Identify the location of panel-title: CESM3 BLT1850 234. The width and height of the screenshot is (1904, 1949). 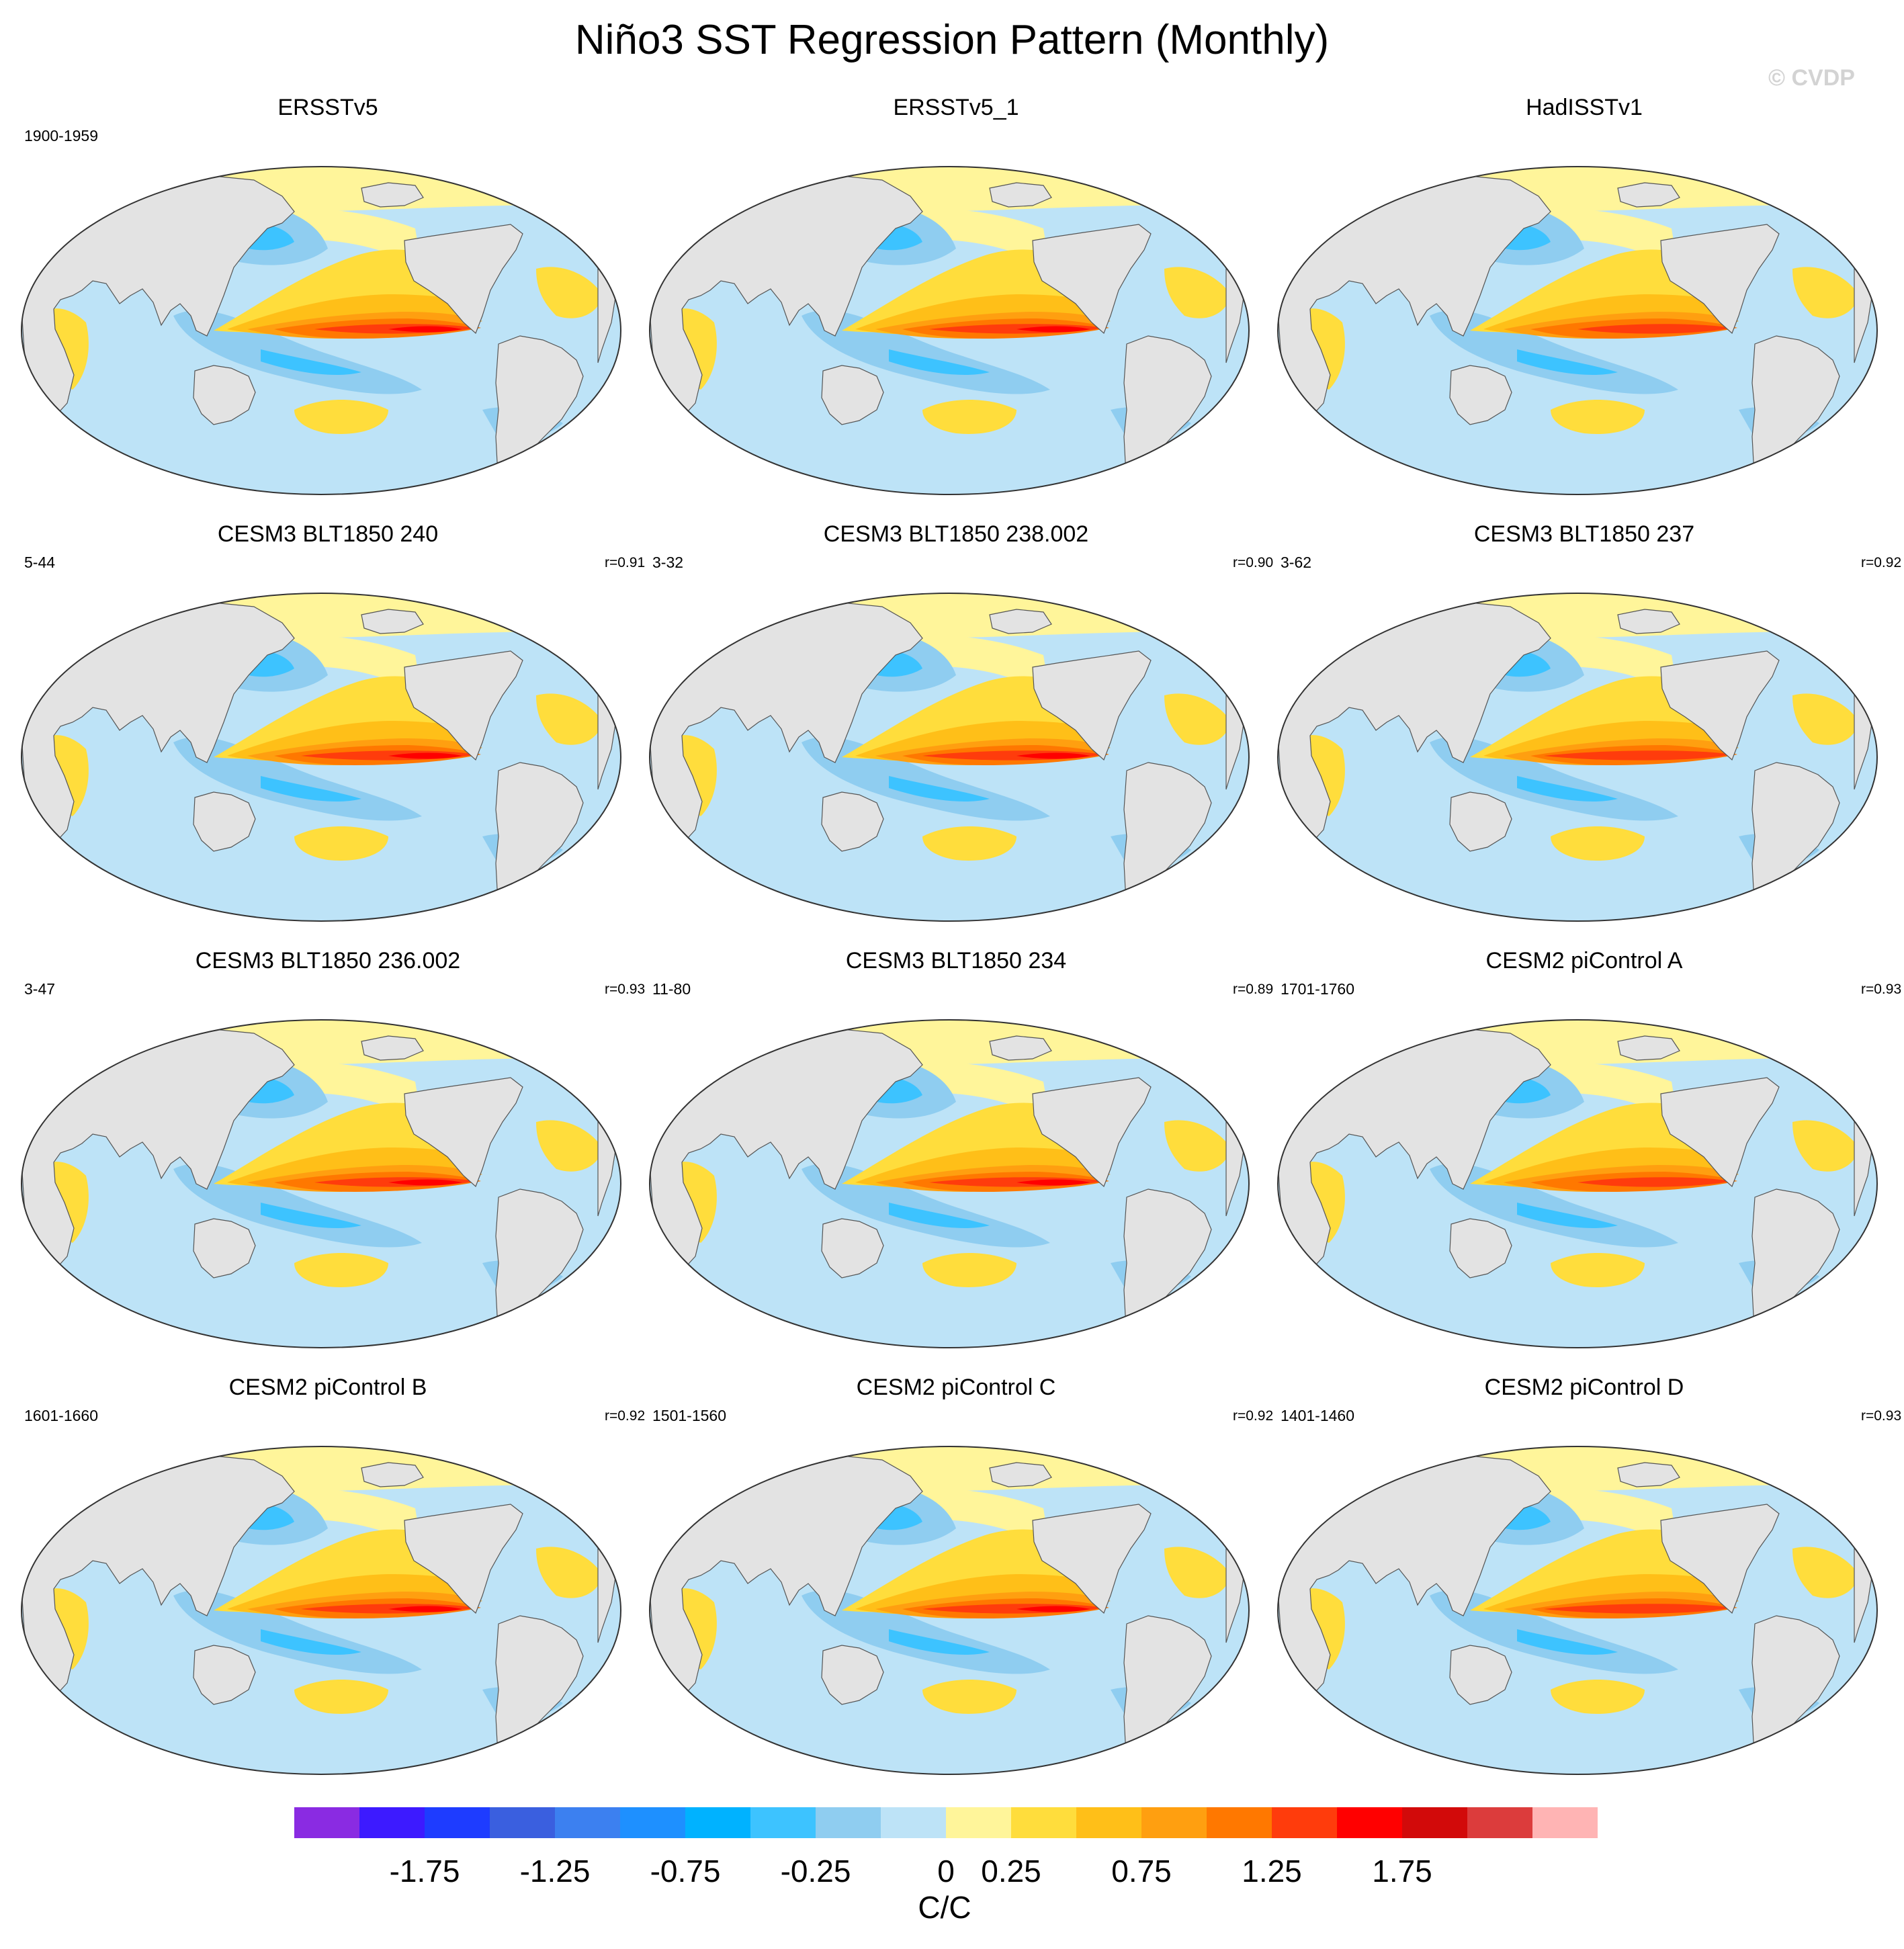
(956, 960).